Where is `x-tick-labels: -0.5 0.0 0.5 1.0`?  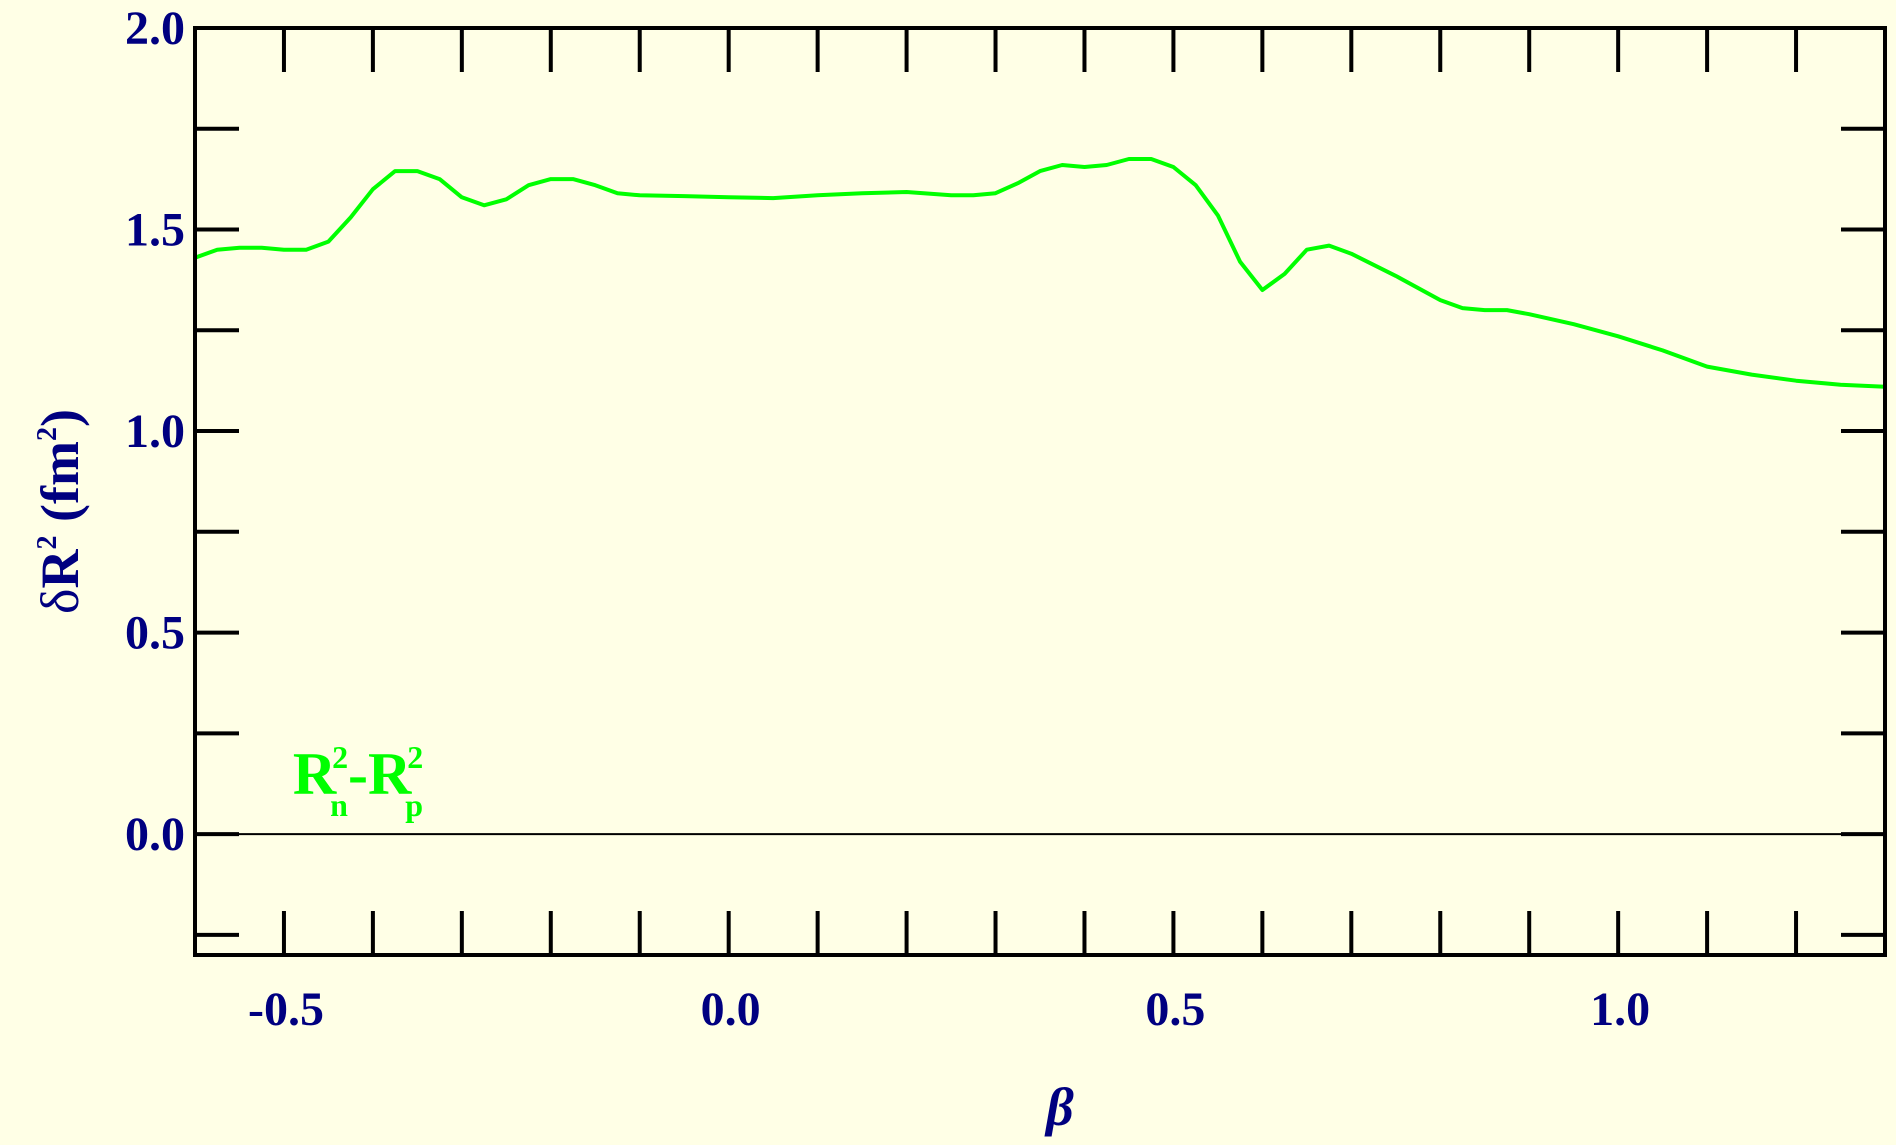
x-tick-labels: -0.5 0.0 0.5 1.0 is located at coordinates (949, 1009).